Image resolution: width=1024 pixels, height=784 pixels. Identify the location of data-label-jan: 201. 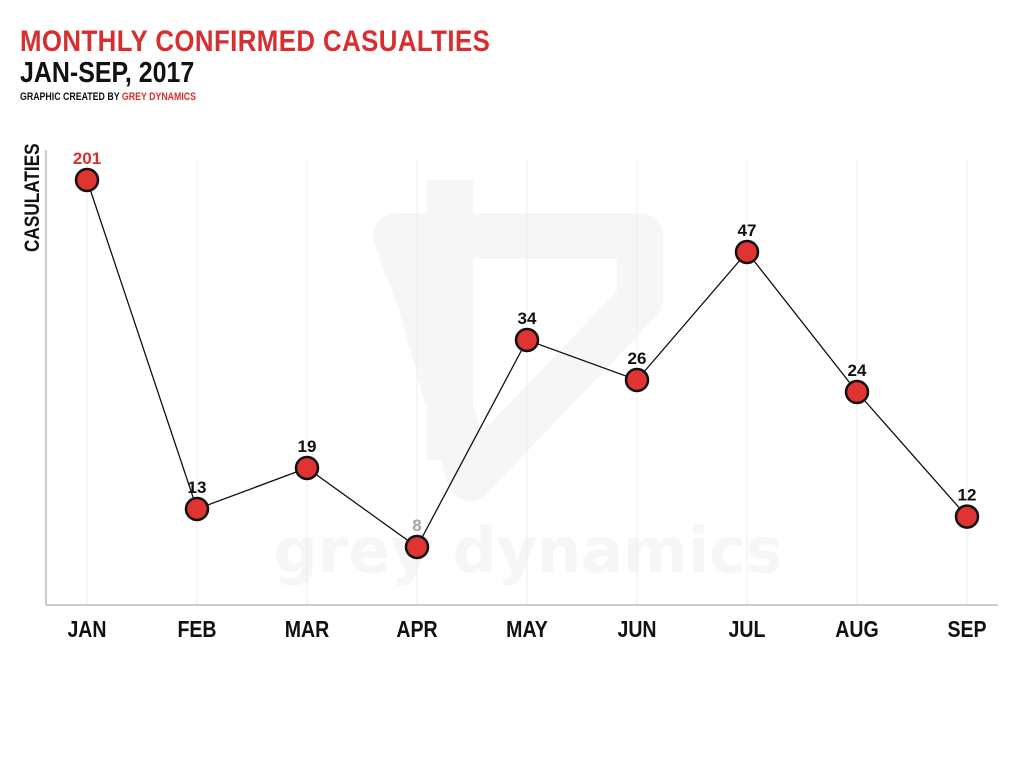
(87, 158).